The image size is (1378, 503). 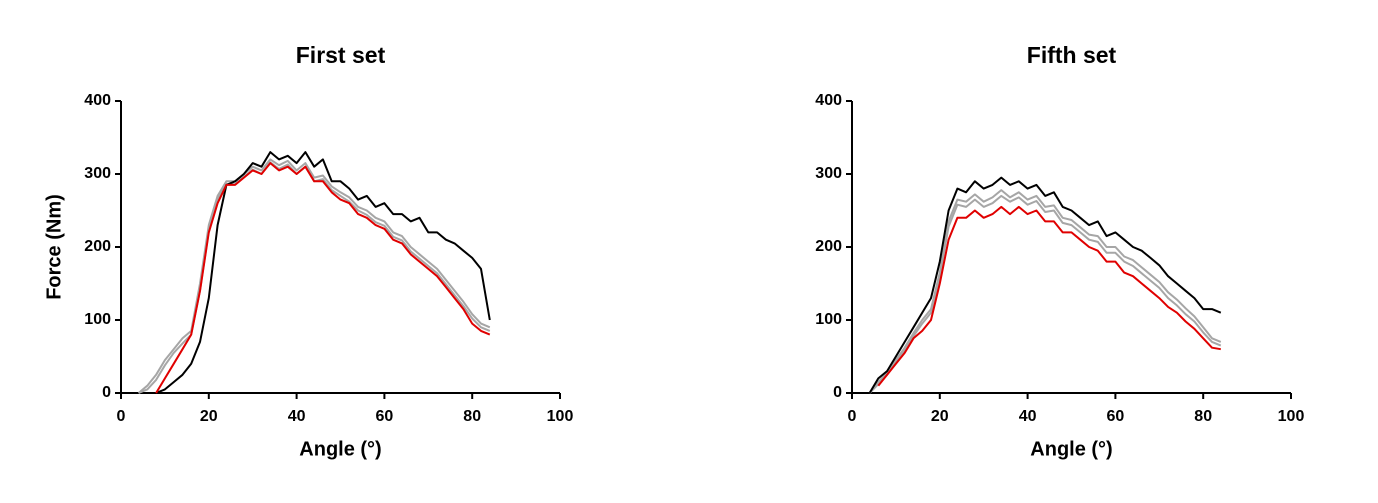 What do you see at coordinates (54, 247) in the screenshot?
I see `y-axis-label: Force (Nm)` at bounding box center [54, 247].